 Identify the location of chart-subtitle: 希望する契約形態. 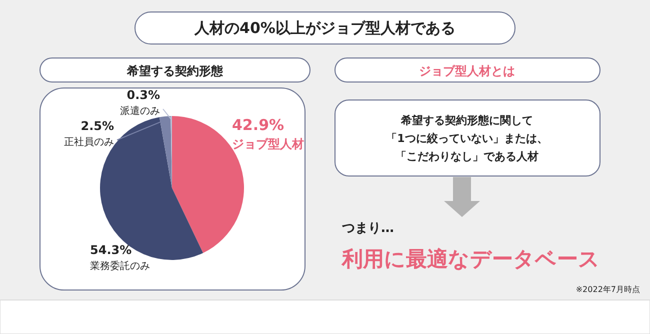
(175, 71).